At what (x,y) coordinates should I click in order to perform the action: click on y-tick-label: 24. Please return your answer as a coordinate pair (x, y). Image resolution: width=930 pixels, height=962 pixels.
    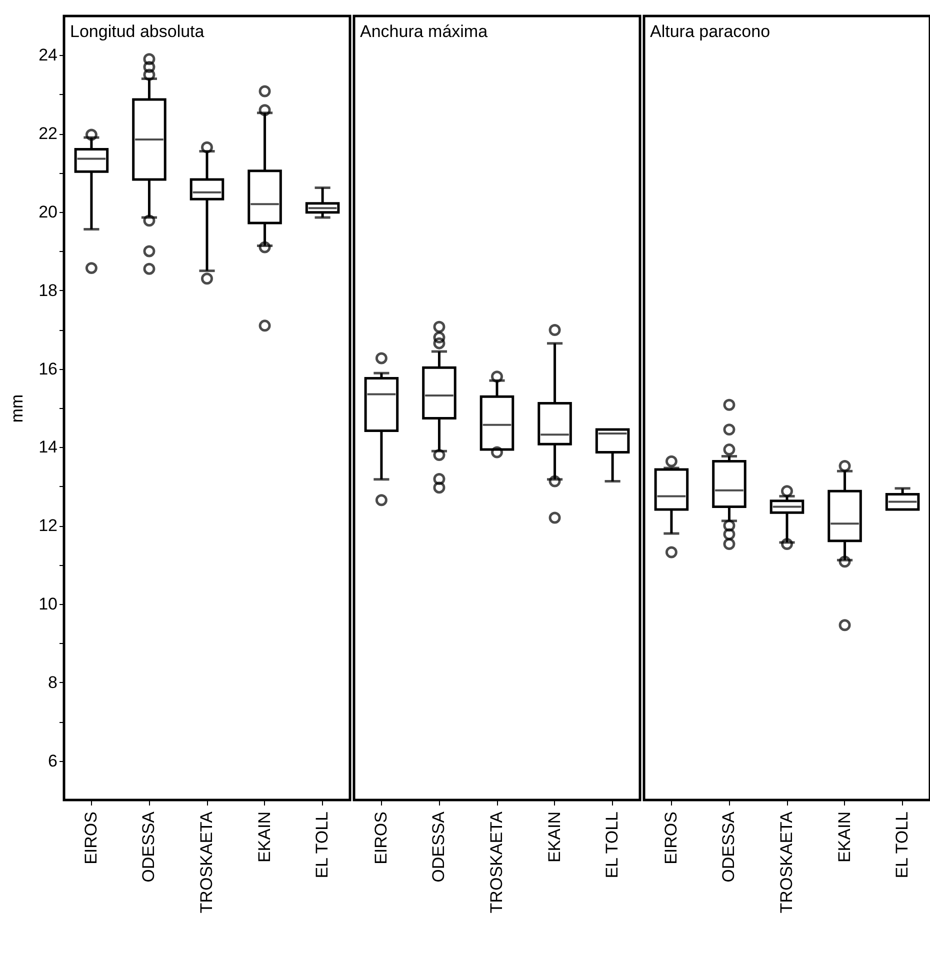
    Looking at the image, I should click on (48, 55).